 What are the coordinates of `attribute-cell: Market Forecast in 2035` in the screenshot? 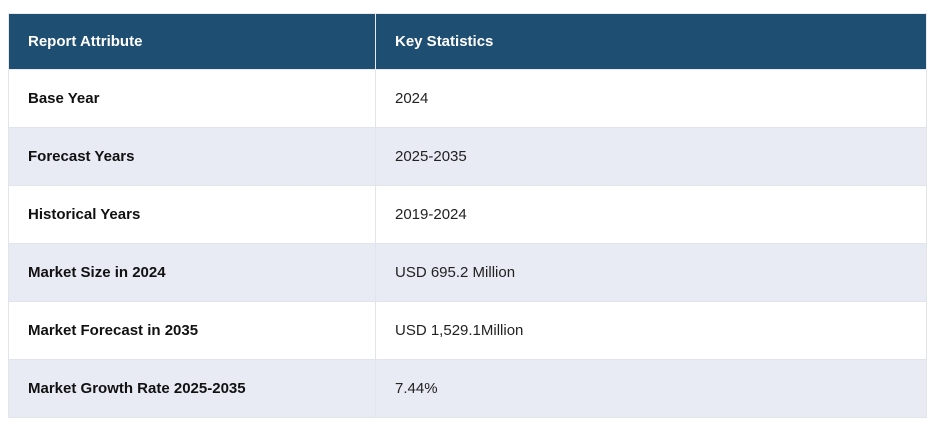 It's located at (192, 330).